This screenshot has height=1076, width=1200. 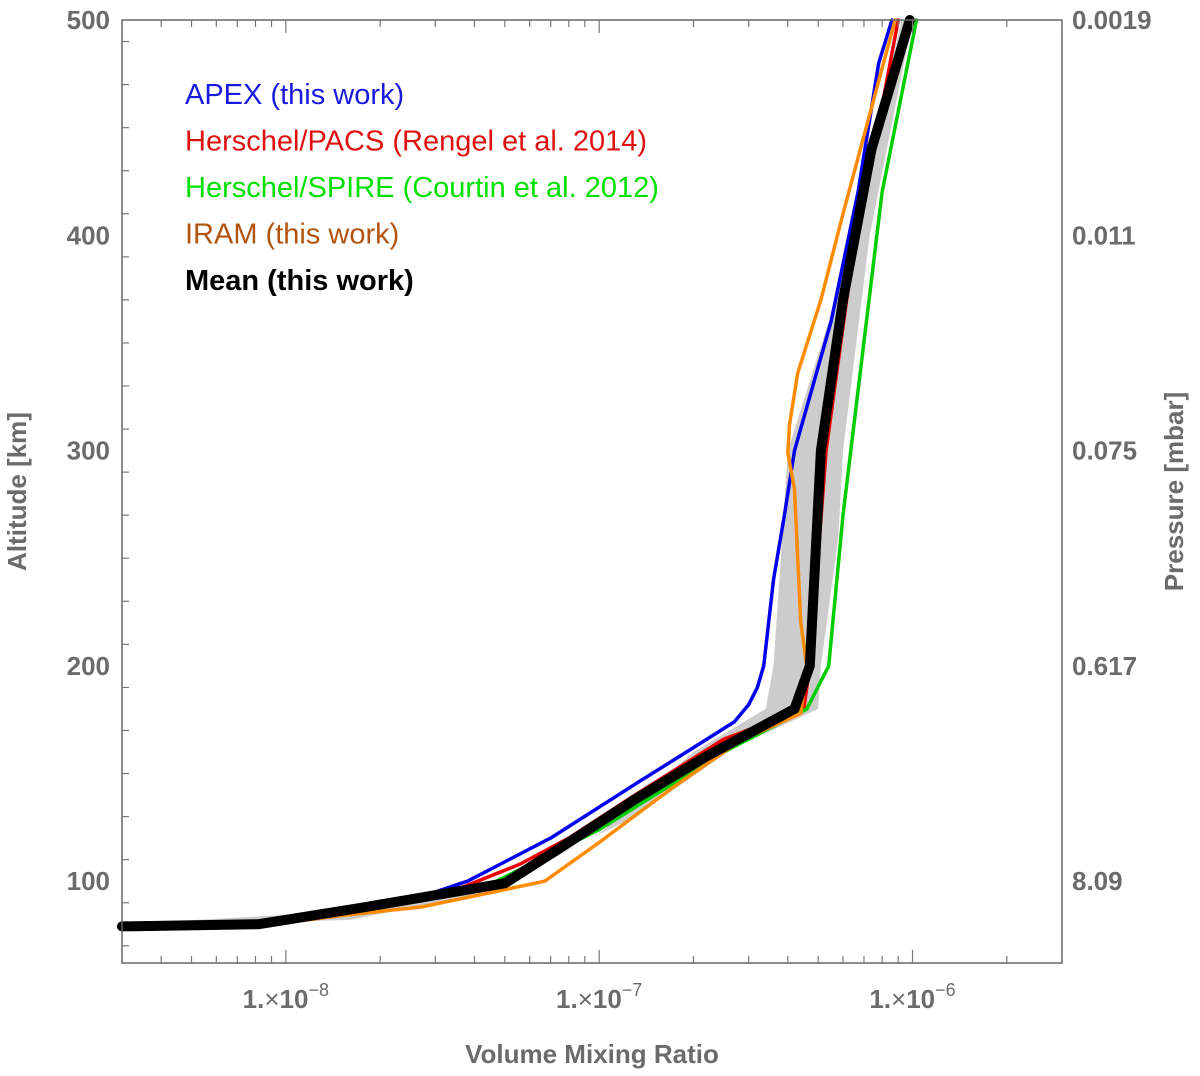 I want to click on y-right-tick-label-2: 0.075, so click(x=1104, y=451).